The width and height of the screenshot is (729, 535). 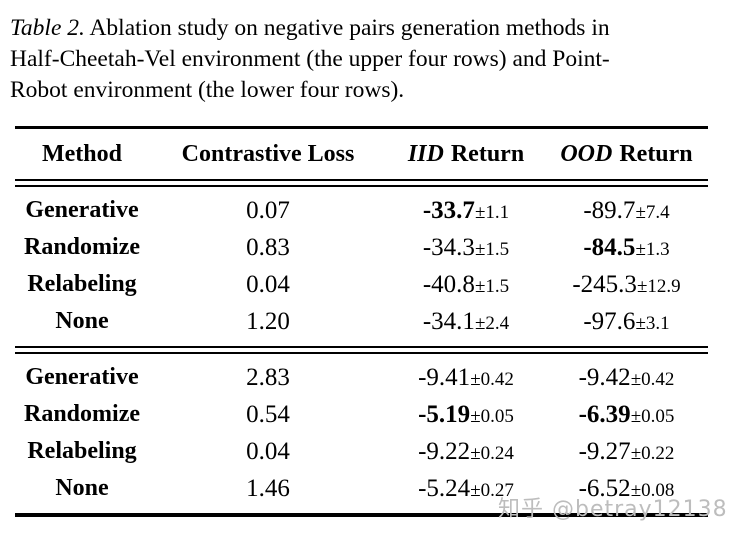 I want to click on iid-cell: -5.24±0.27, so click(x=466, y=489).